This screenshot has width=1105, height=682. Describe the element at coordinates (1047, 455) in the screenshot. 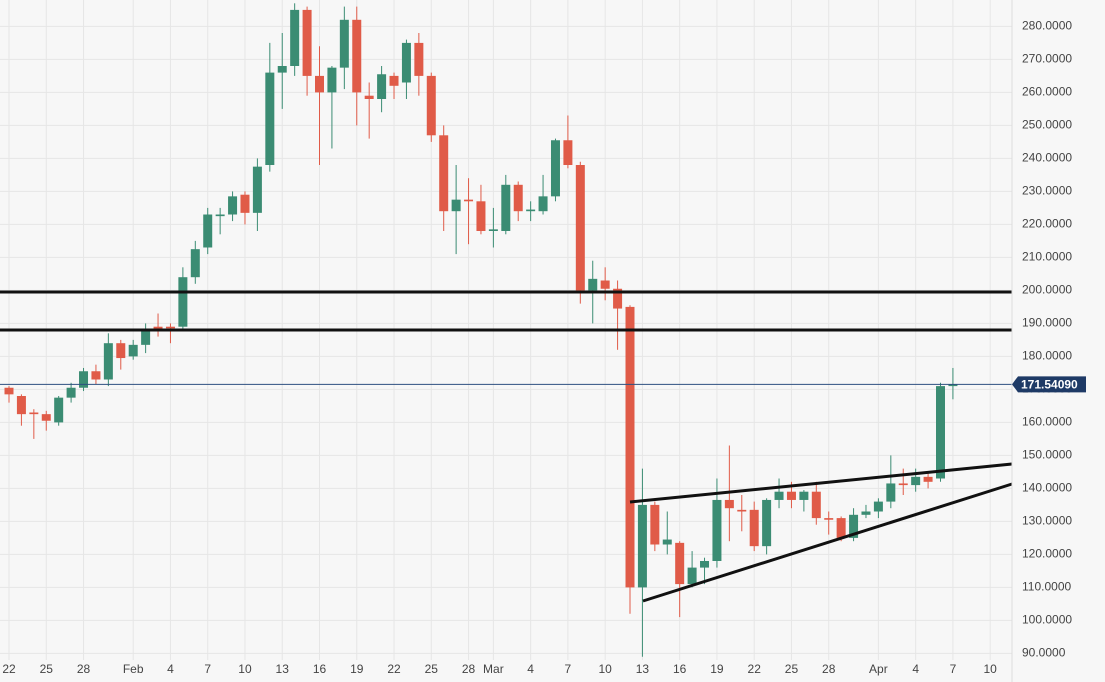

I see `y-tick-label: 150.0000` at that location.